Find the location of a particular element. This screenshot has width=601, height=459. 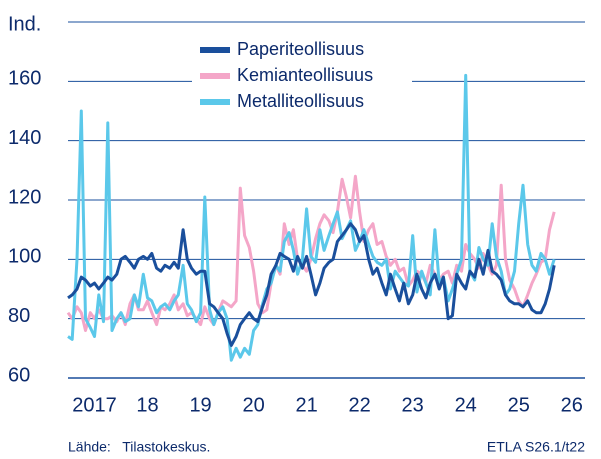

legend-label: Paperiteollisuus is located at coordinates (300, 49).